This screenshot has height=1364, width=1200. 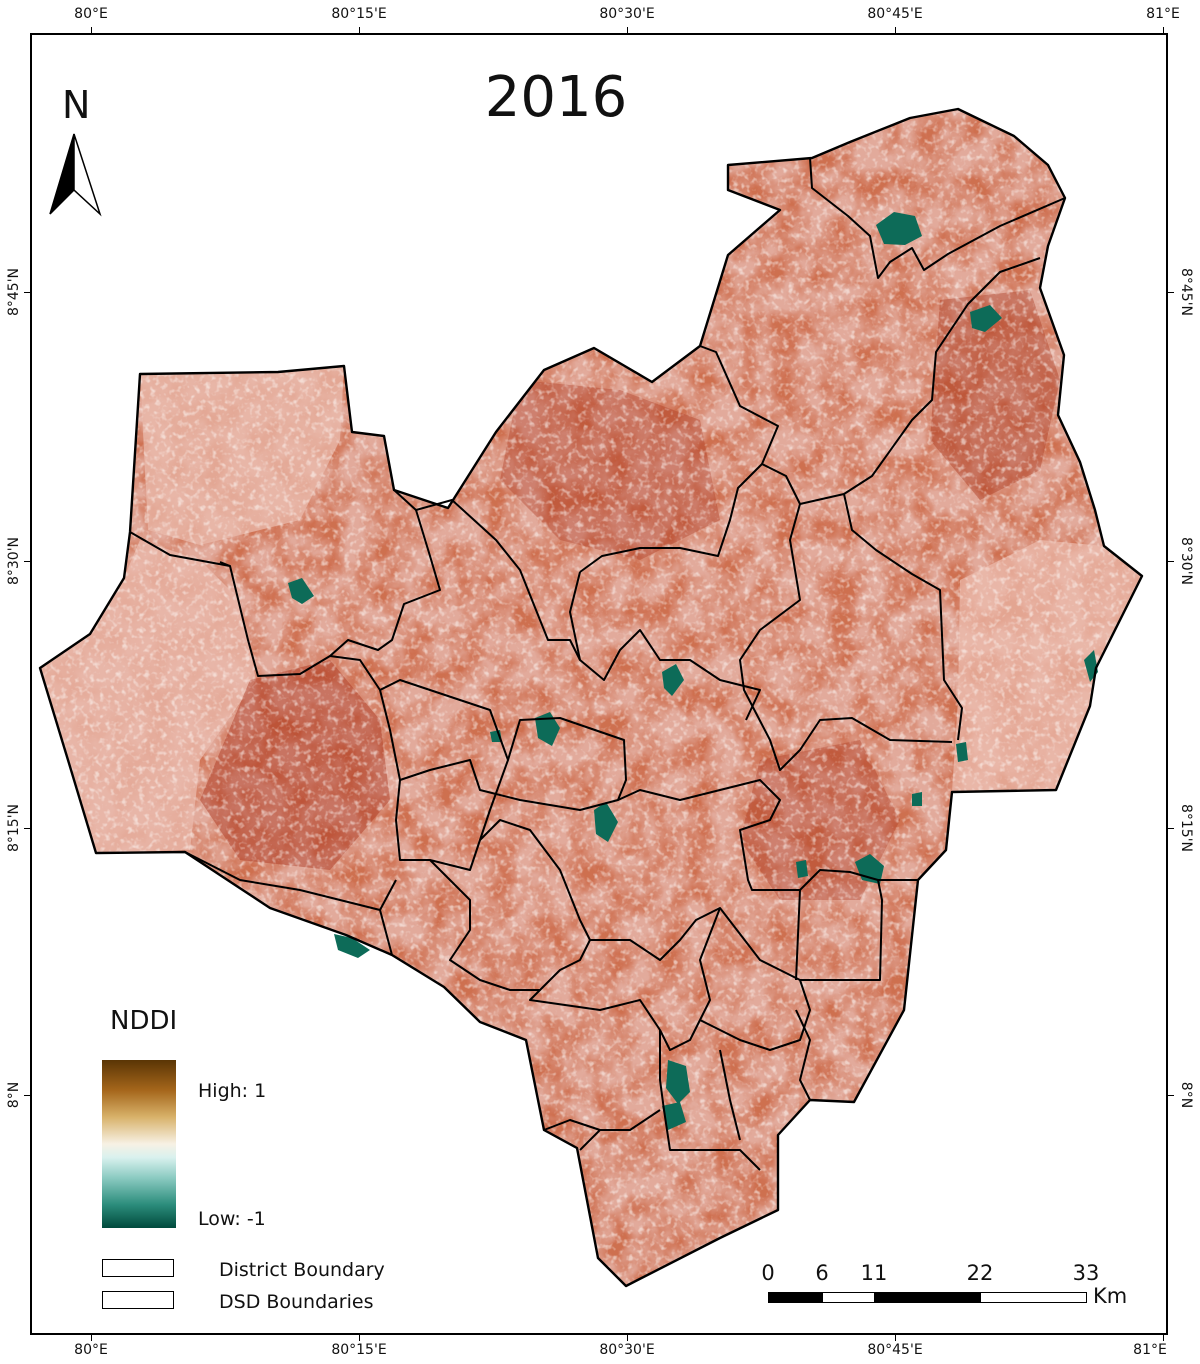 I want to click on tick-bottom-8015e, so click(x=359, y=1337).